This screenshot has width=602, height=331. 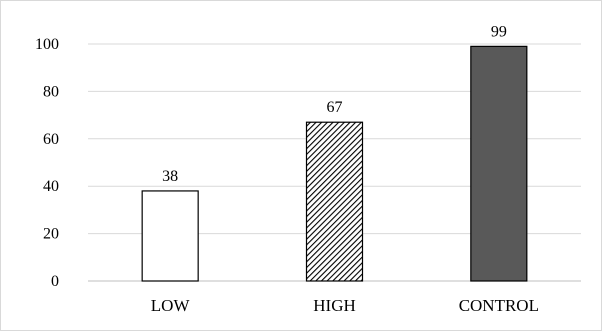 I want to click on y-tick-label-60: 60, so click(x=51, y=139).